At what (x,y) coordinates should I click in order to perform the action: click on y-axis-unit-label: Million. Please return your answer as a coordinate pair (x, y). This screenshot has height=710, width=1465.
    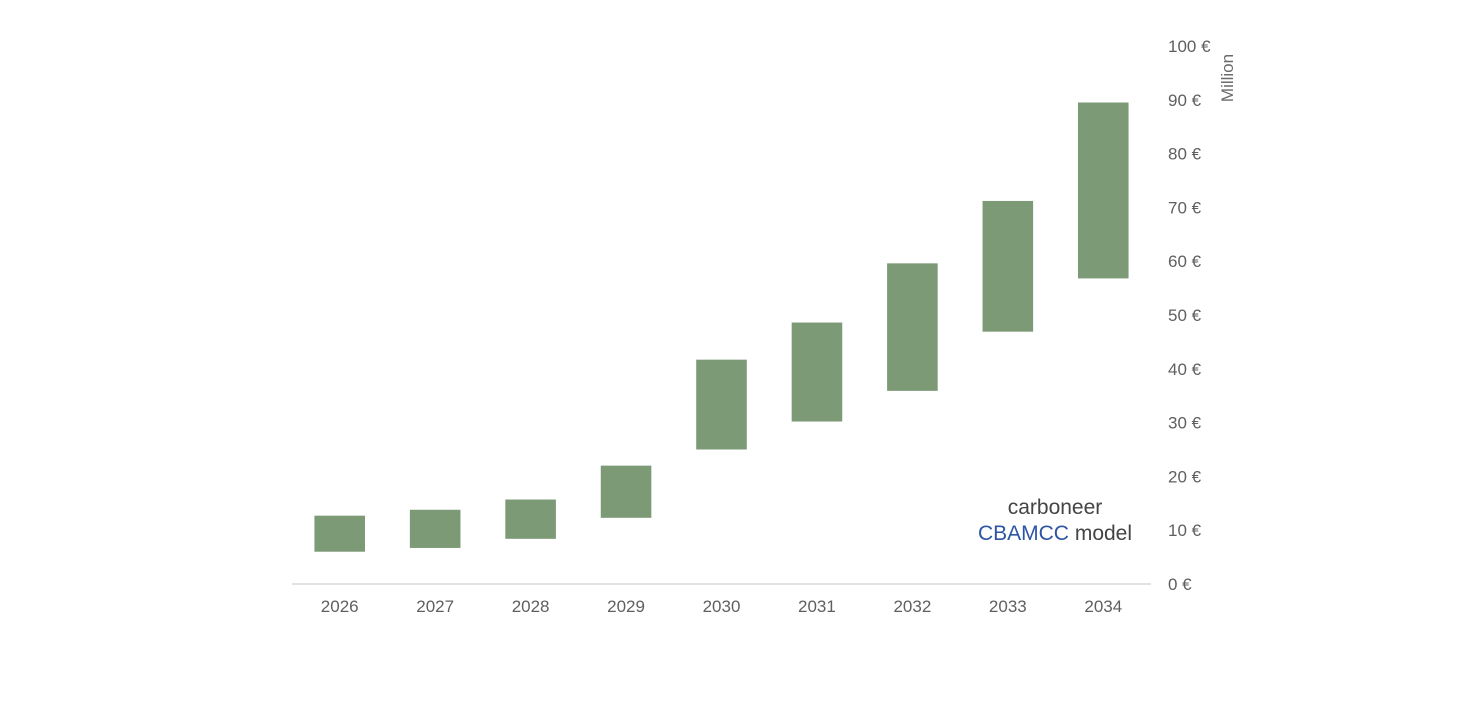
    Looking at the image, I should click on (1227, 78).